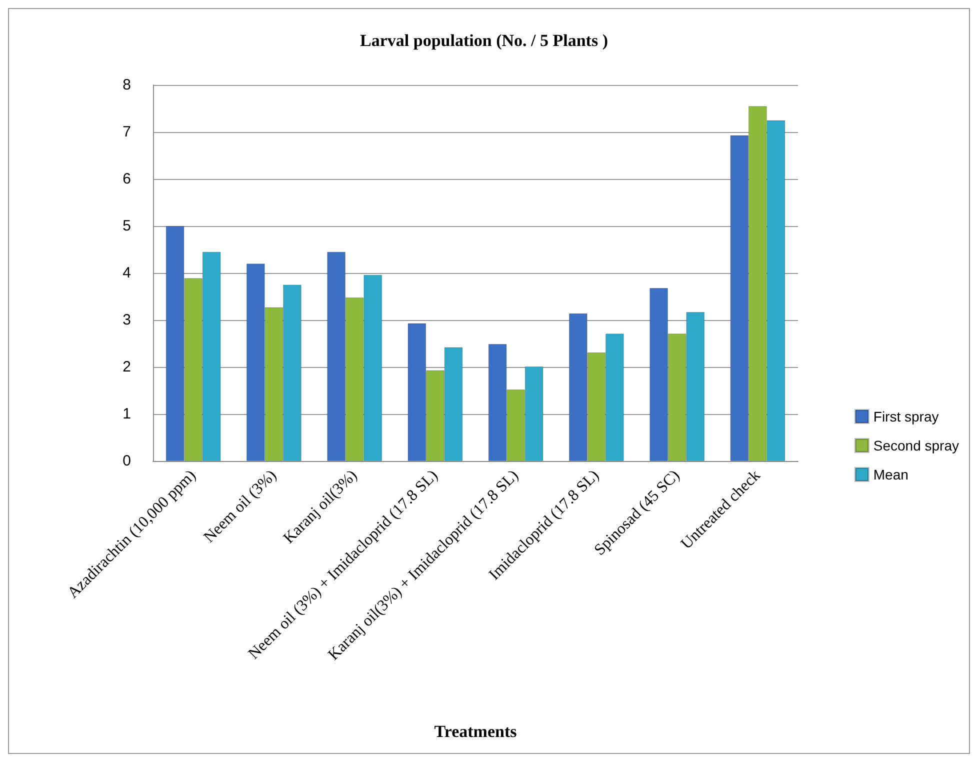  Describe the element at coordinates (126, 461) in the screenshot. I see `y-tick-label: 0` at that location.